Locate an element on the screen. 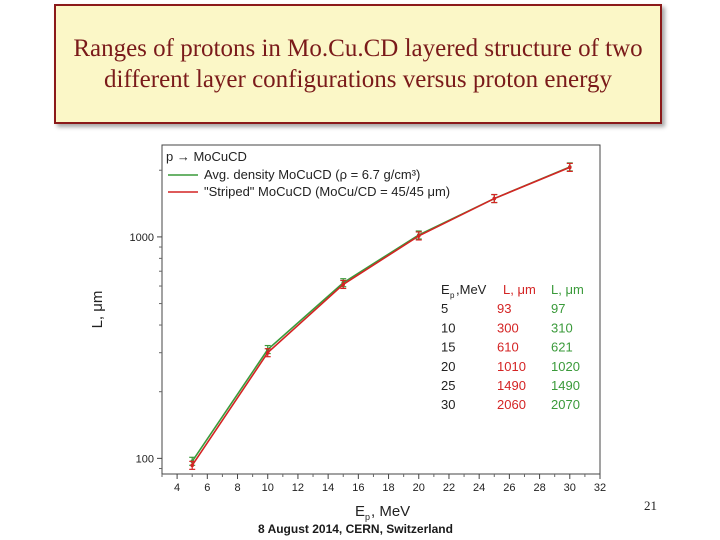 This screenshot has height=540, width=720. x-axis-label: E is located at coordinates (360, 511).